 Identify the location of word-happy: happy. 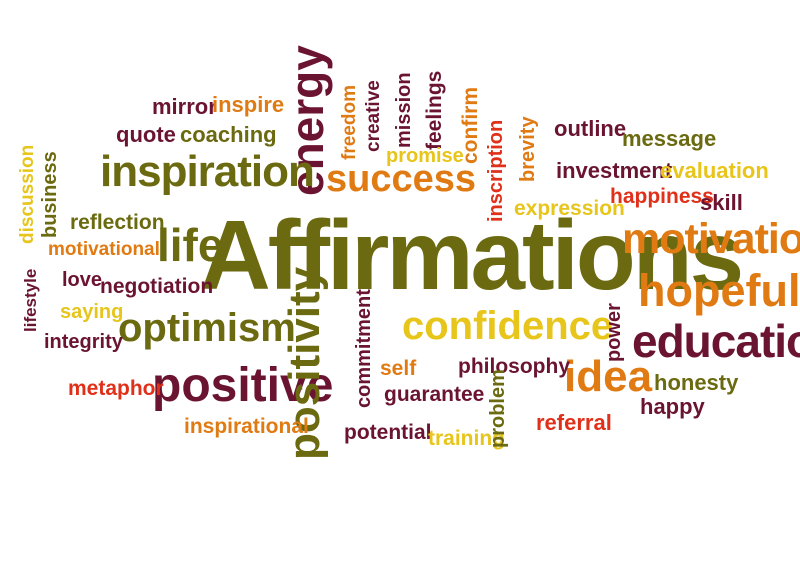
(672, 406).